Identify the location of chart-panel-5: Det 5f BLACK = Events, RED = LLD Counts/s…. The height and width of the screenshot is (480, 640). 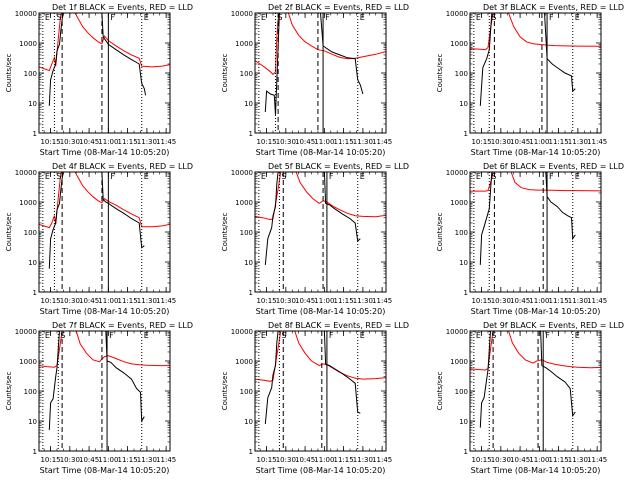
(315, 239).